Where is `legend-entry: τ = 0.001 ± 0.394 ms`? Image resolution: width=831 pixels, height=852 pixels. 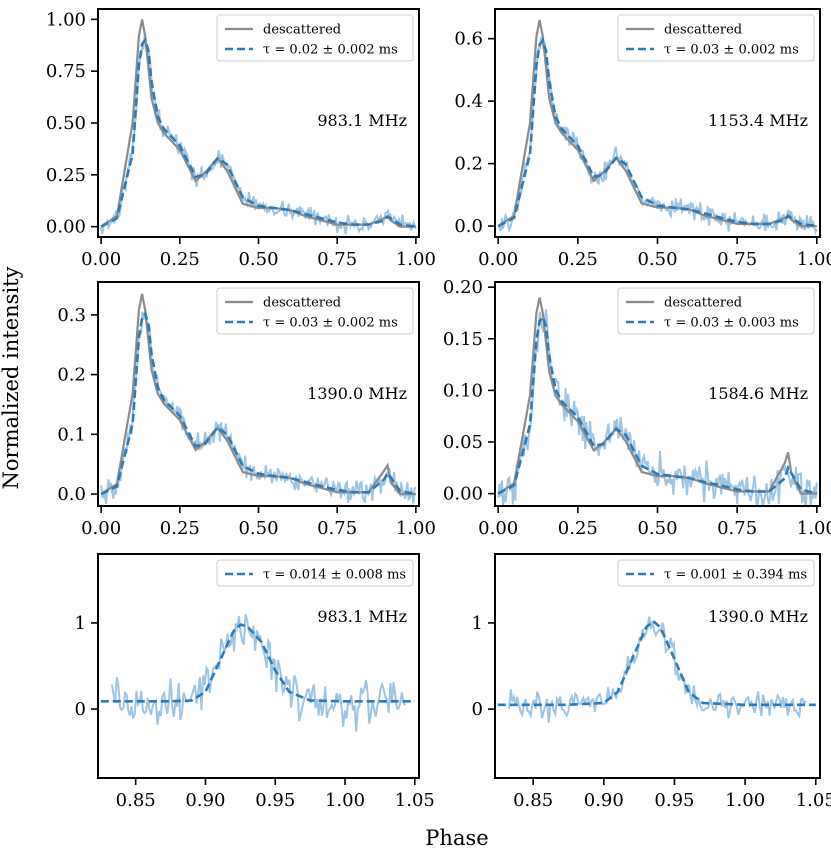 legend-entry: τ = 0.001 ± 0.394 ms is located at coordinates (735, 575).